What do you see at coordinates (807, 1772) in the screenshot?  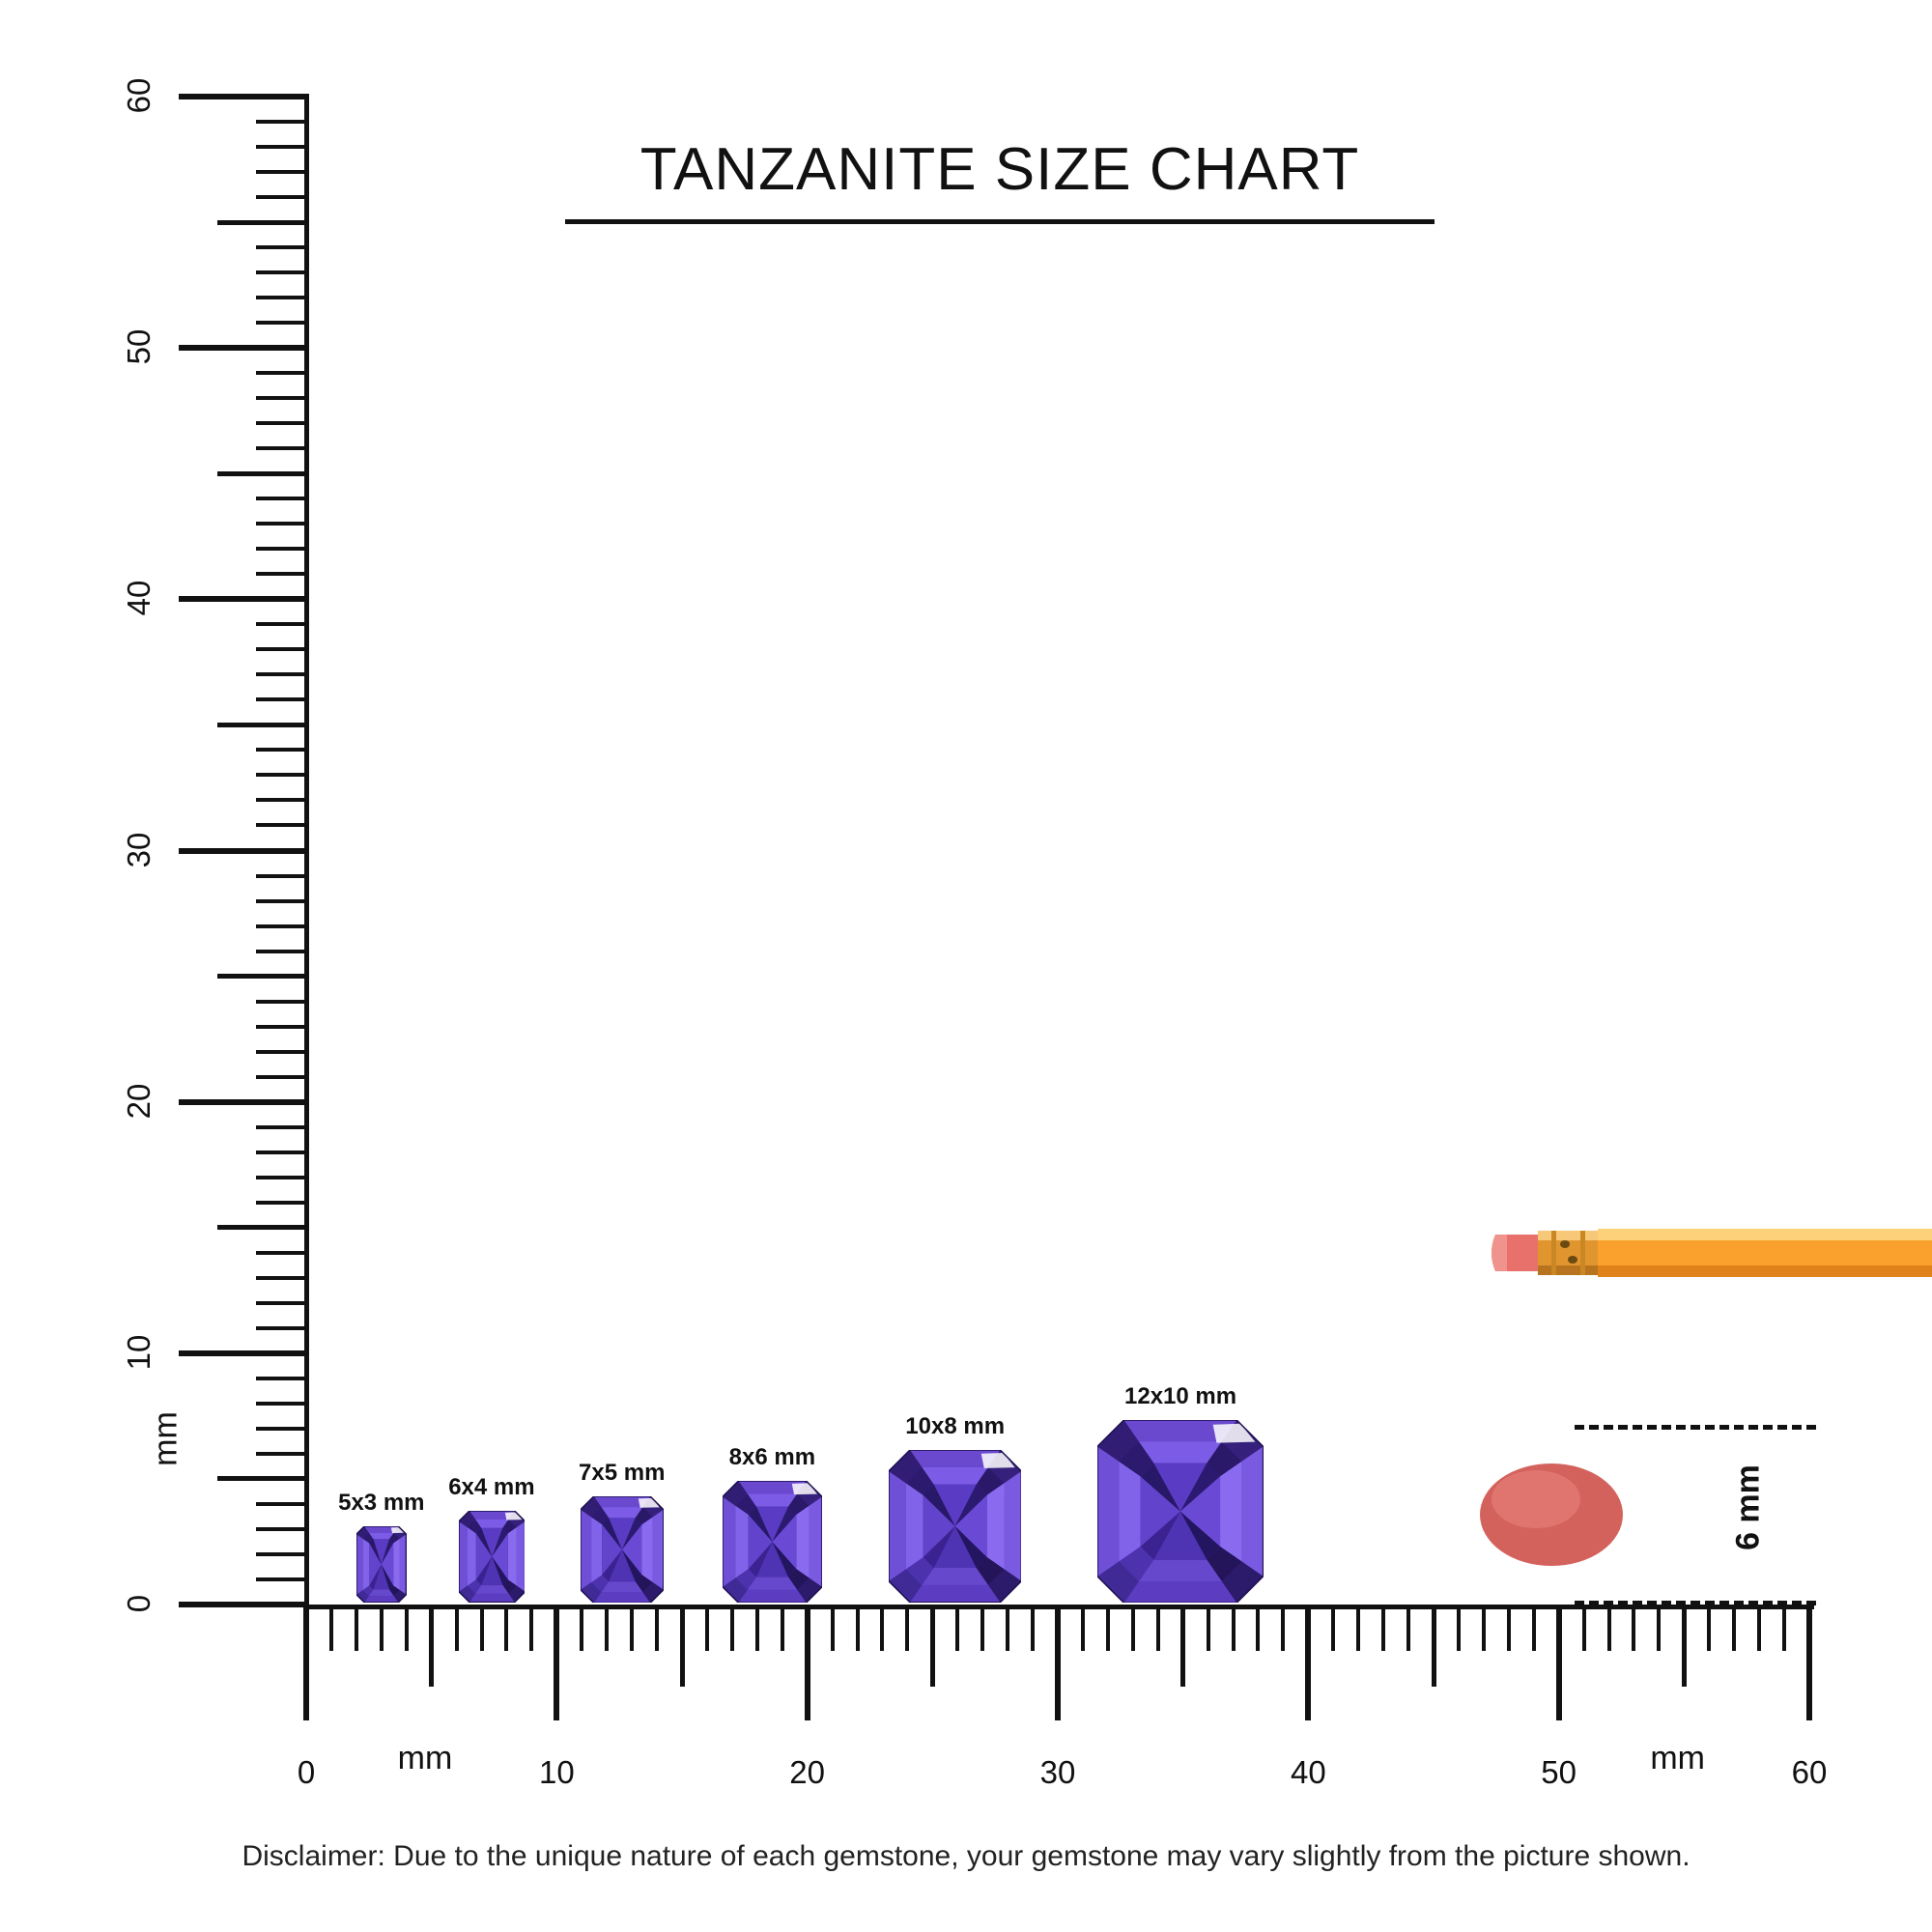 I see `horizontal-axis-tick-label: 20` at bounding box center [807, 1772].